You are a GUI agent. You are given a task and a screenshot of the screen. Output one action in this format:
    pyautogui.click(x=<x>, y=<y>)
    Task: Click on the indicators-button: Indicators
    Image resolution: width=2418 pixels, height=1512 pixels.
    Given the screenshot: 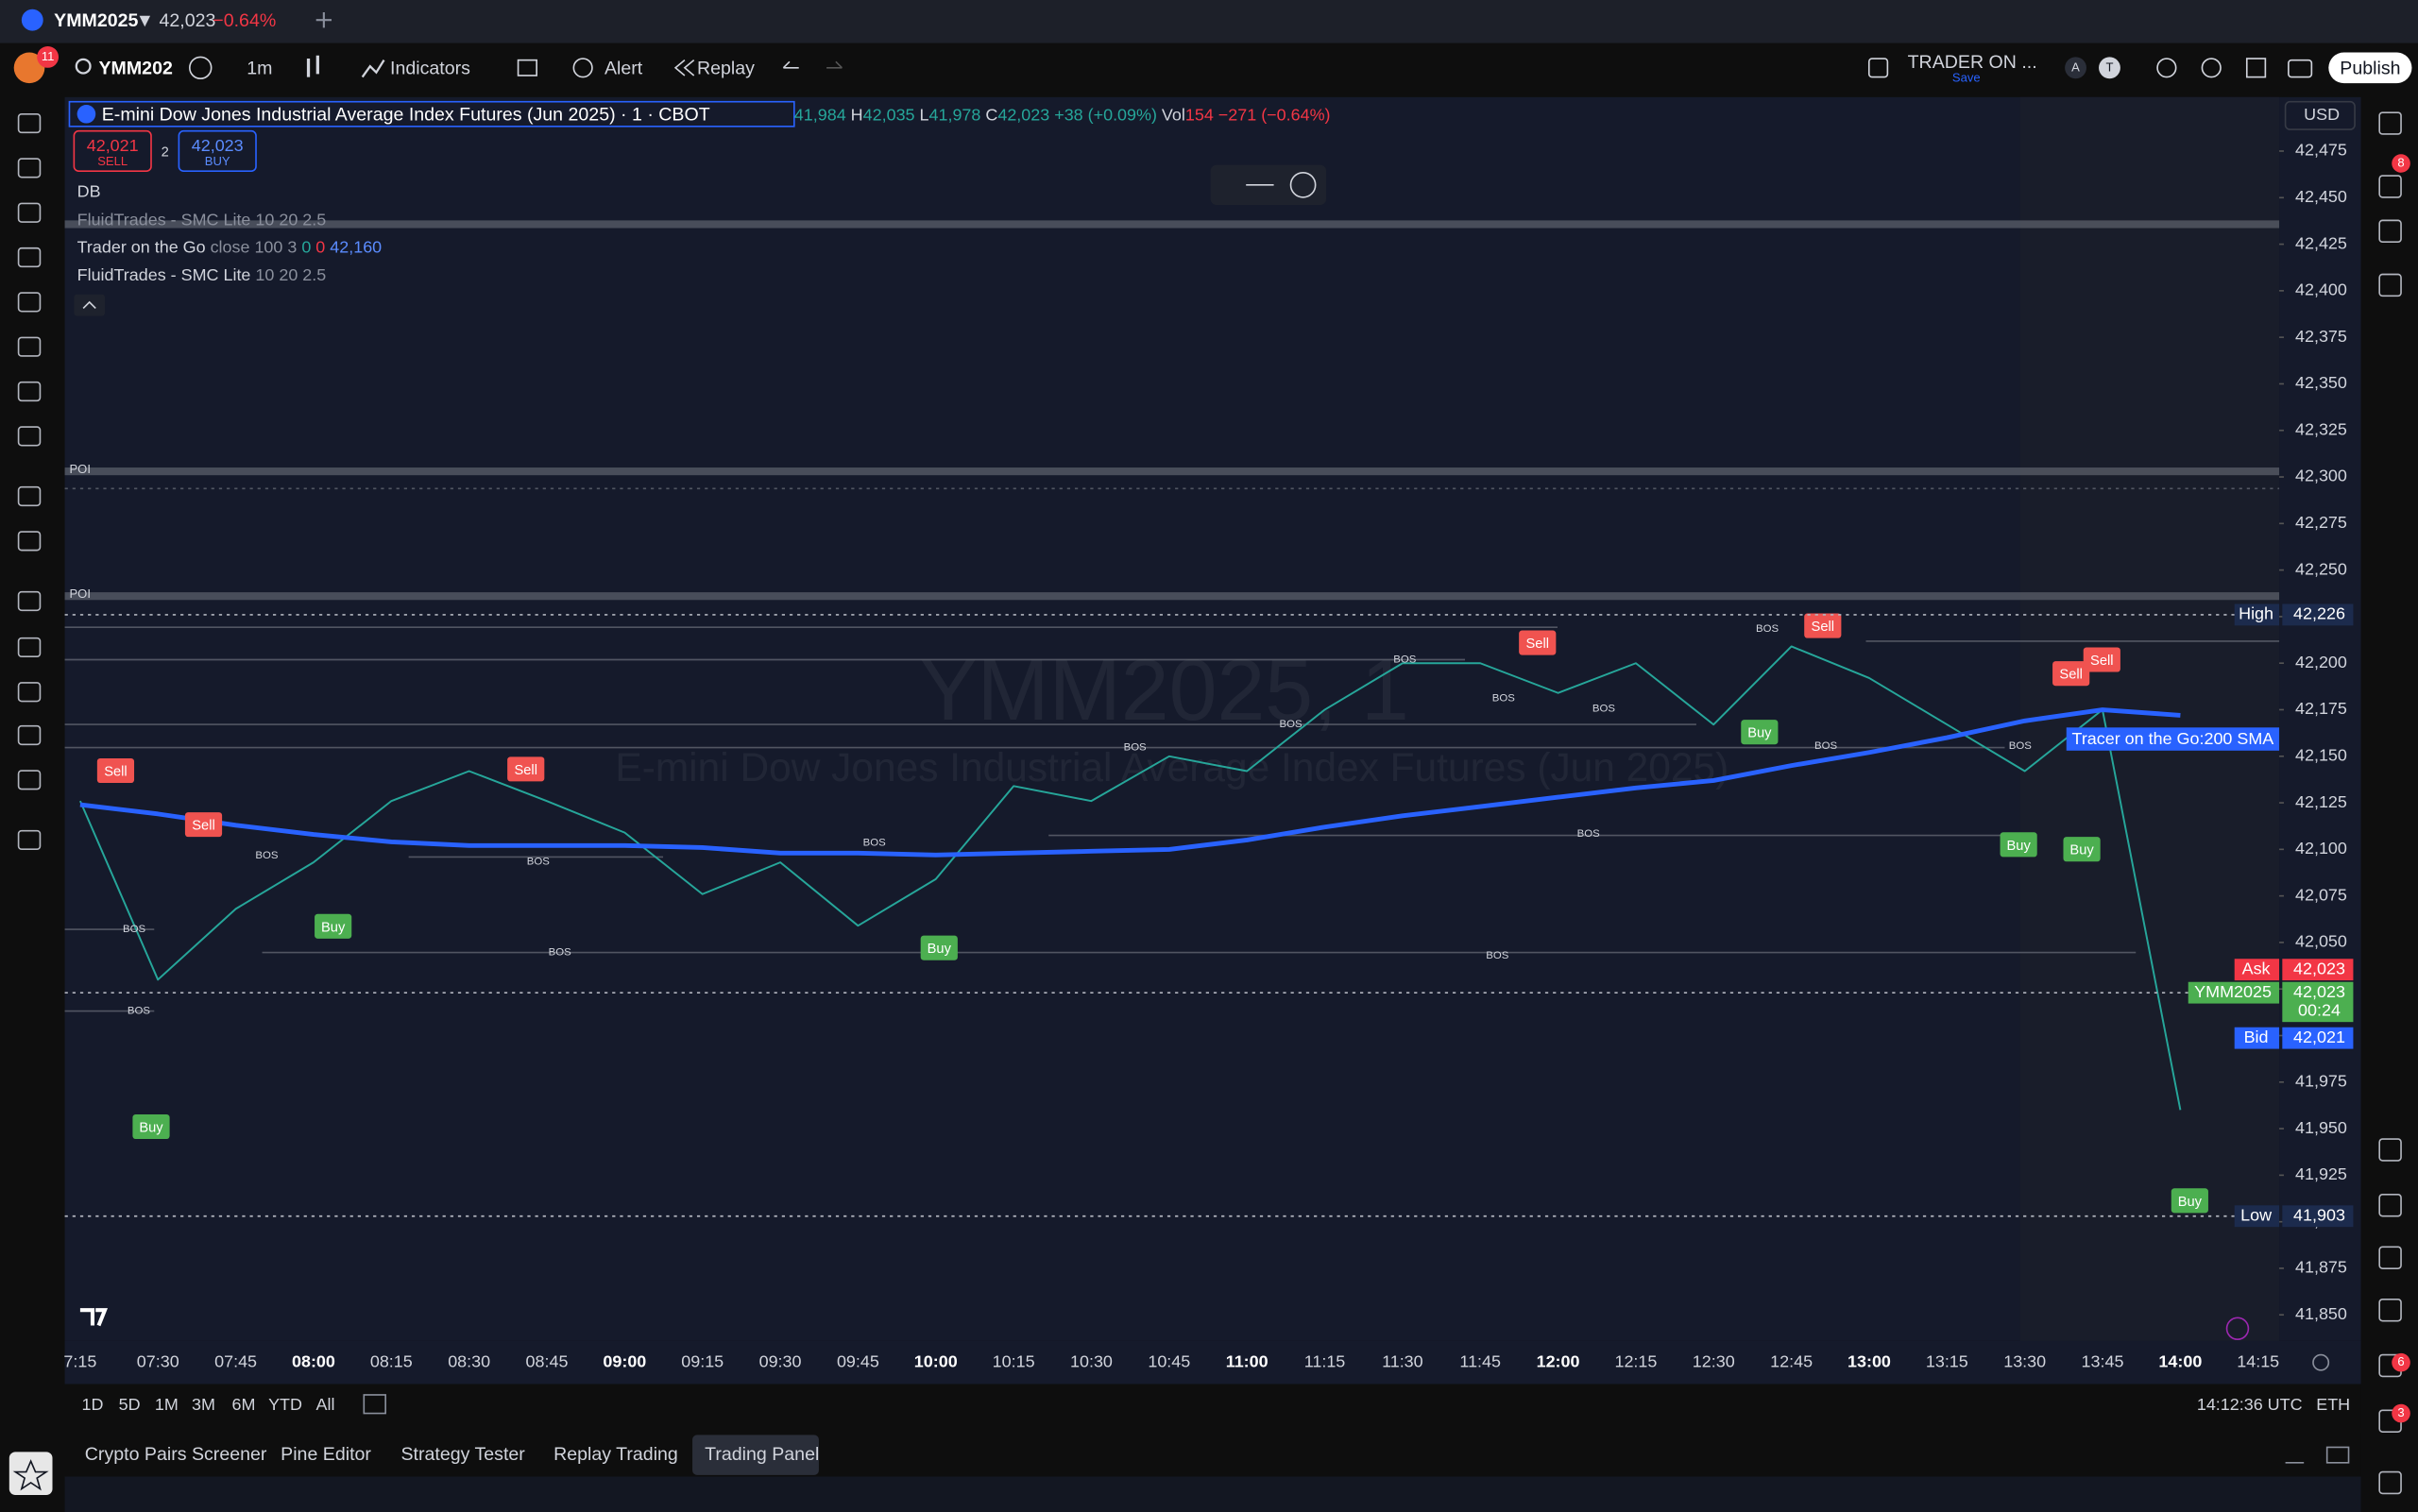 What is the action you would take?
    pyautogui.click(x=430, y=69)
    